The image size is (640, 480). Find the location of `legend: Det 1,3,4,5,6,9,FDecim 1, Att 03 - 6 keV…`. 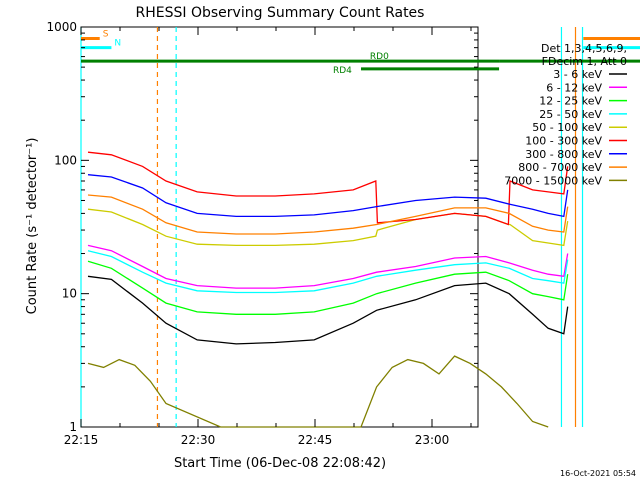

legend: Det 1,3,4,5,6,9,FDecim 1, Att 03 - 6 keV… is located at coordinates (565, 114).